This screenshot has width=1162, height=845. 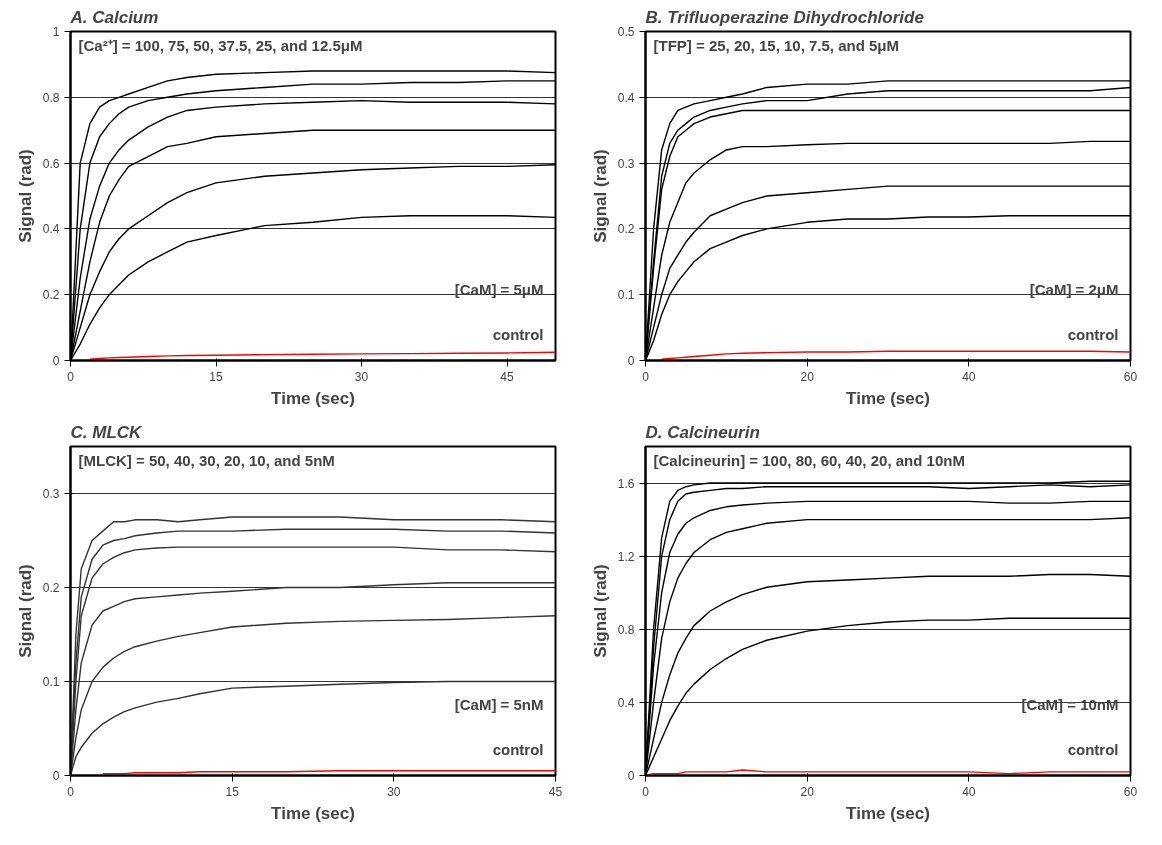 What do you see at coordinates (499, 704) in the screenshot?
I see `annotation: [CaM] = 5nM` at bounding box center [499, 704].